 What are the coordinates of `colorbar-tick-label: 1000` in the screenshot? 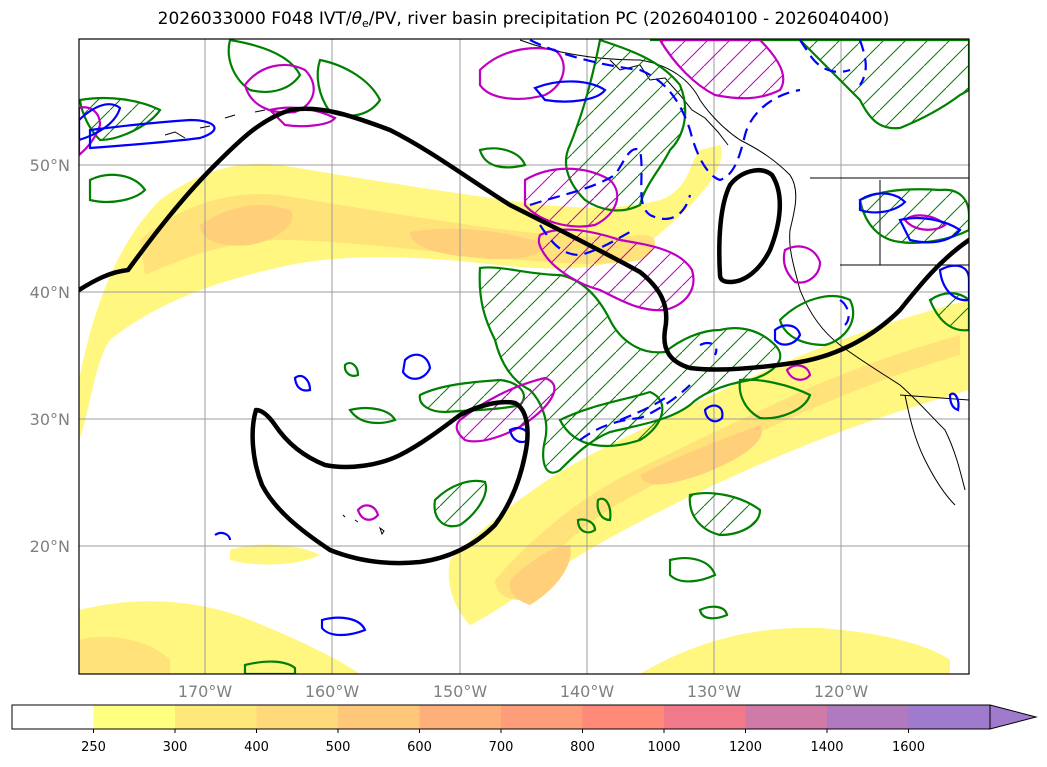 It's located at (664, 747).